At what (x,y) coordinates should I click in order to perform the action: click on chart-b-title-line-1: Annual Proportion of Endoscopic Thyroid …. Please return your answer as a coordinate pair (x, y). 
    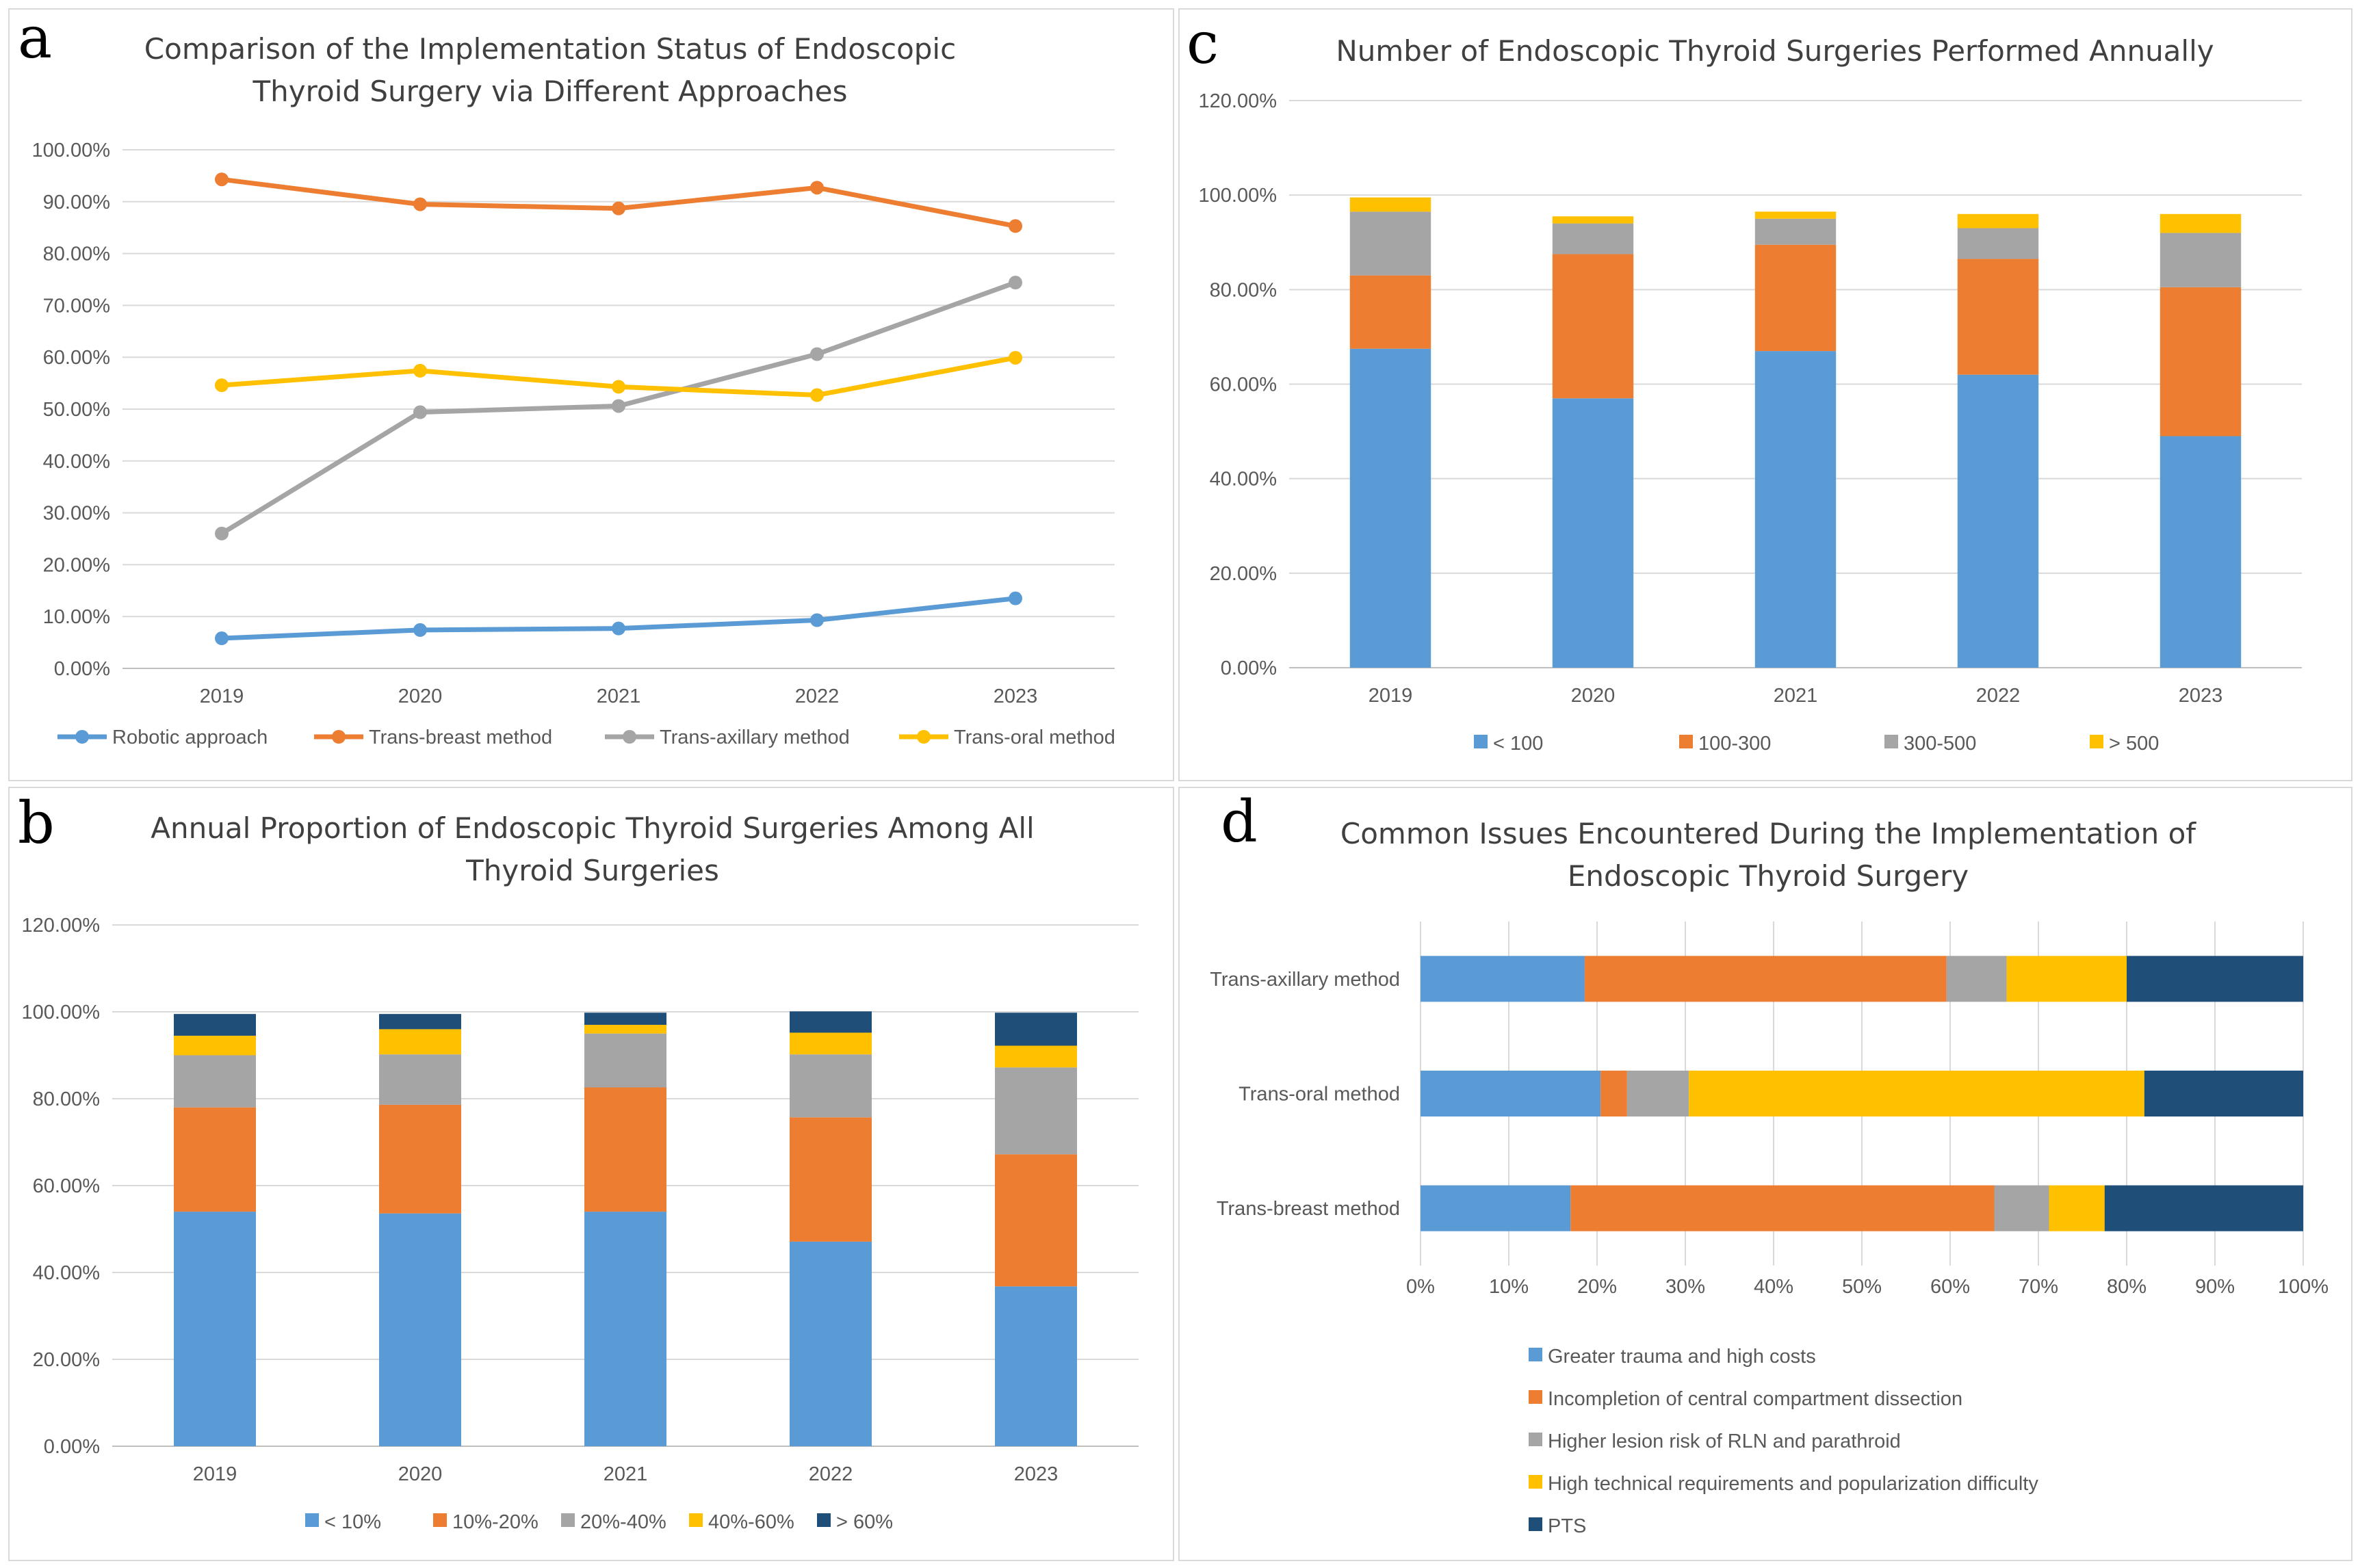
    Looking at the image, I should click on (592, 828).